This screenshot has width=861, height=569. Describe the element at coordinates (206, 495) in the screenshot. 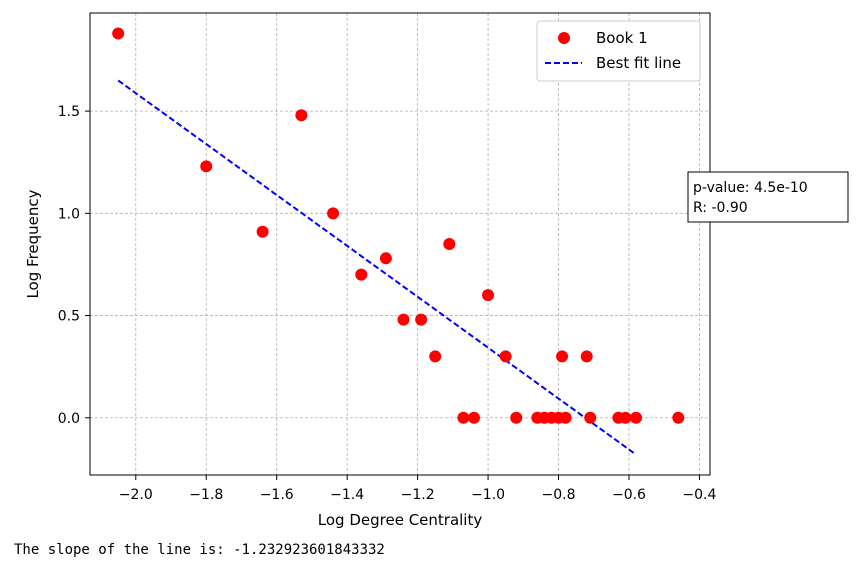

I see `x-tick-label: −1.8` at that location.